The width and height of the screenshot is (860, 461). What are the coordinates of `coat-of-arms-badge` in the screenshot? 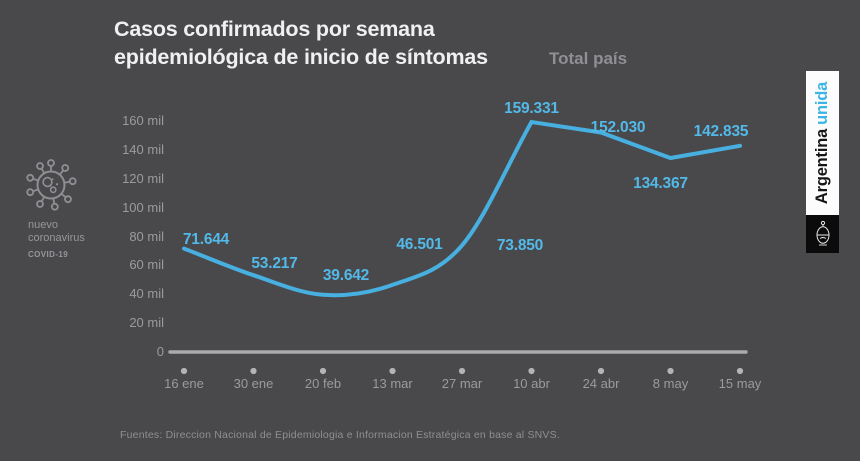 It's located at (822, 234).